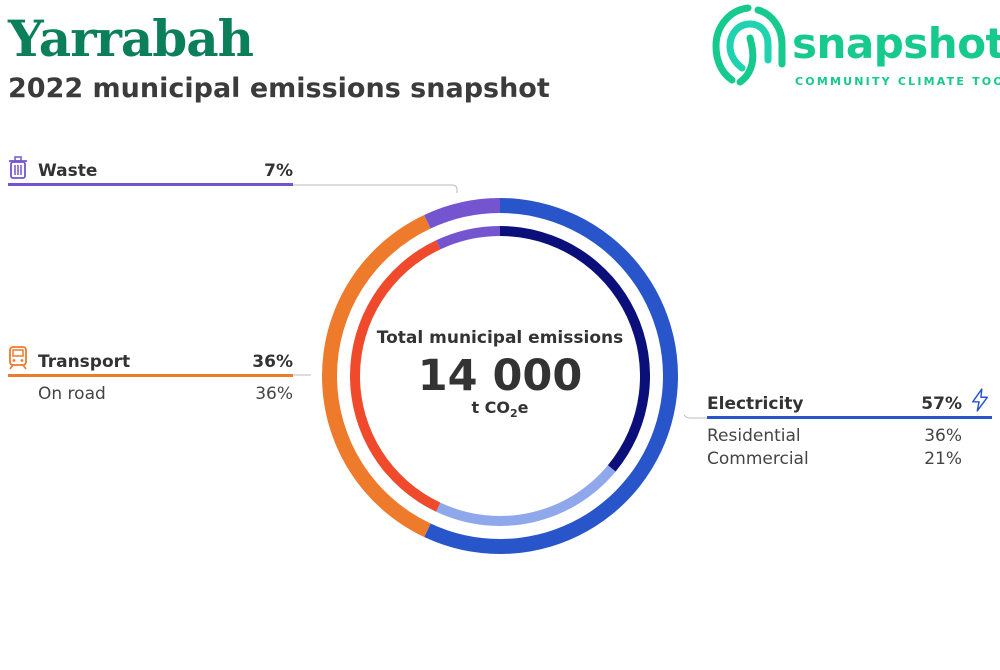 This screenshot has width=1000, height=670. Describe the element at coordinates (755, 404) in the screenshot. I see `electricity-label: Electricity` at that location.